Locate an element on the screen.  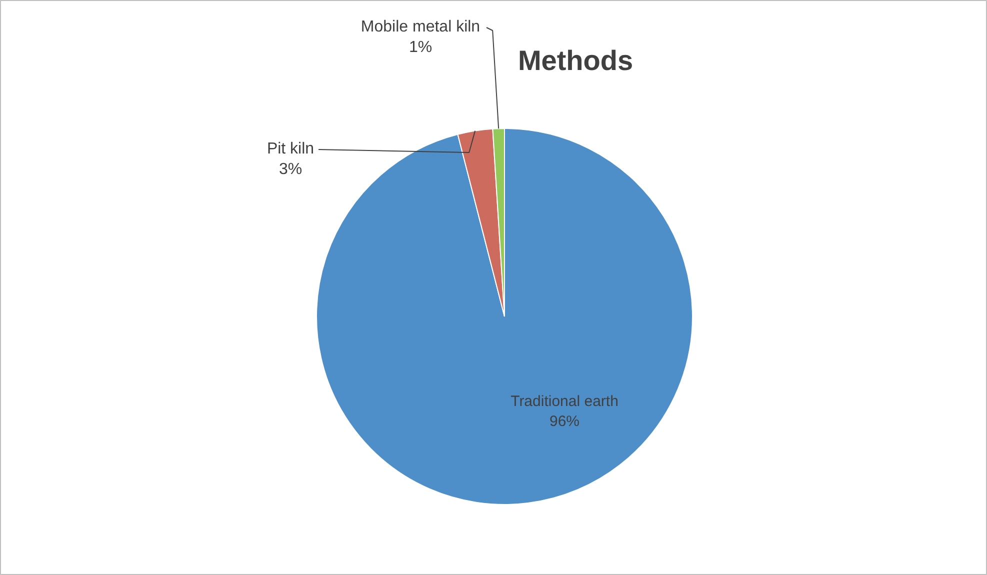
text: Methods is located at coordinates (576, 60).